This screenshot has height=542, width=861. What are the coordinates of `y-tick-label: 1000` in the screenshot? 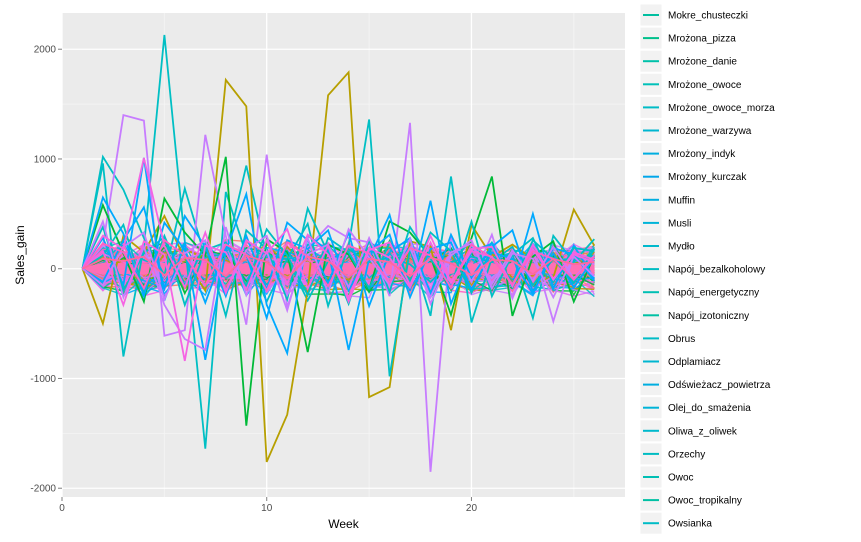 It's located at (45, 159).